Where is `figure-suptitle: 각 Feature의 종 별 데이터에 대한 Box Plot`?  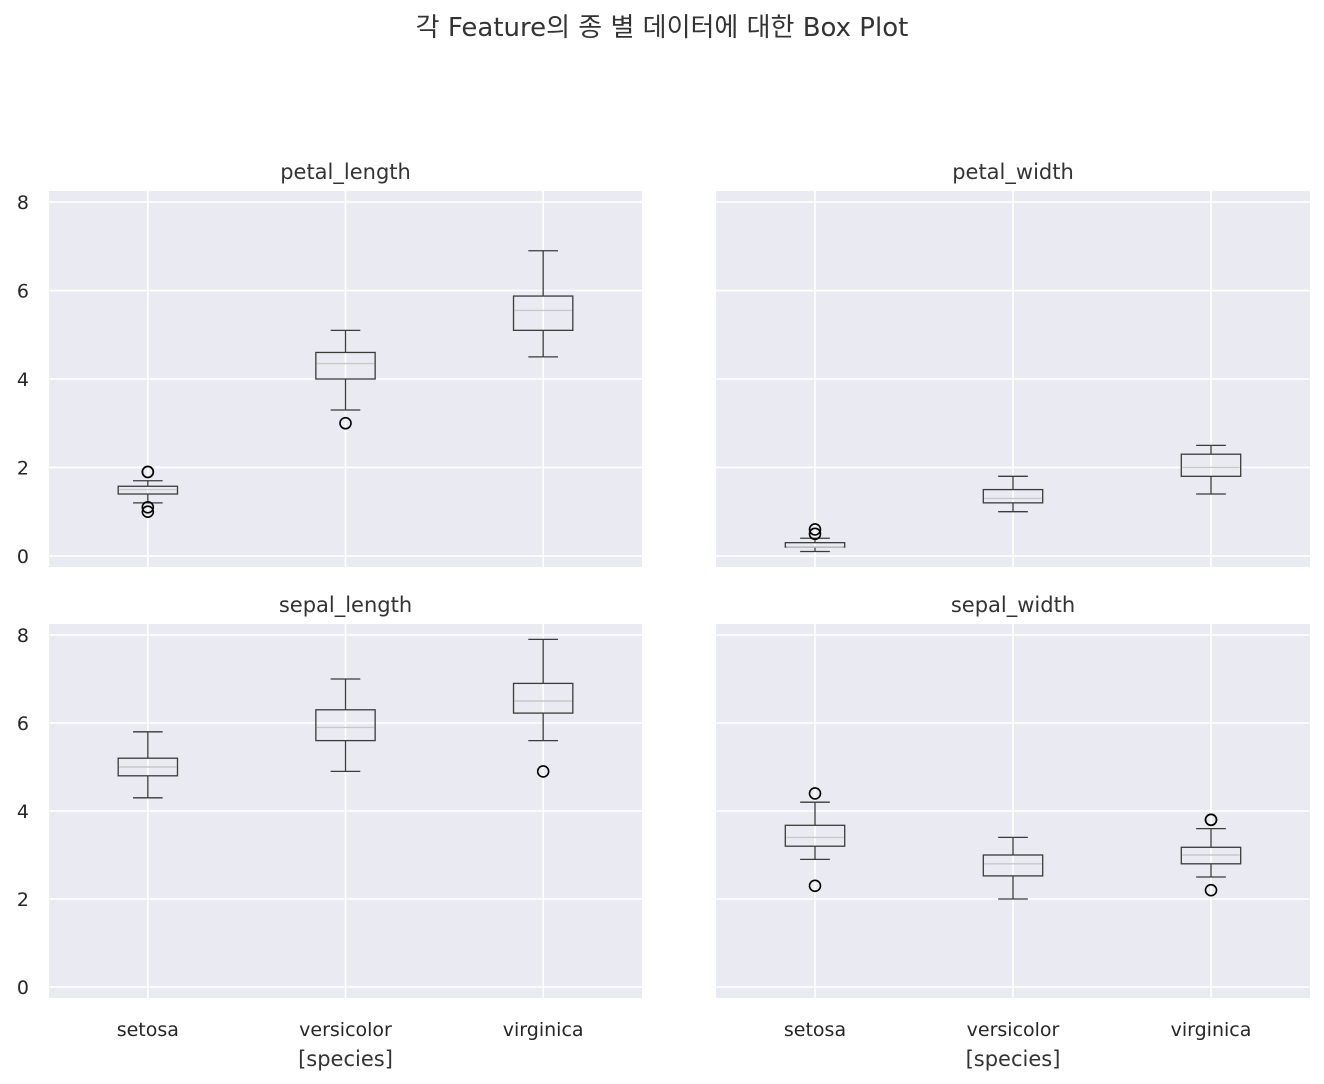 figure-suptitle: 각 Feature의 종 별 데이터에 대한 Box Plot is located at coordinates (662, 28).